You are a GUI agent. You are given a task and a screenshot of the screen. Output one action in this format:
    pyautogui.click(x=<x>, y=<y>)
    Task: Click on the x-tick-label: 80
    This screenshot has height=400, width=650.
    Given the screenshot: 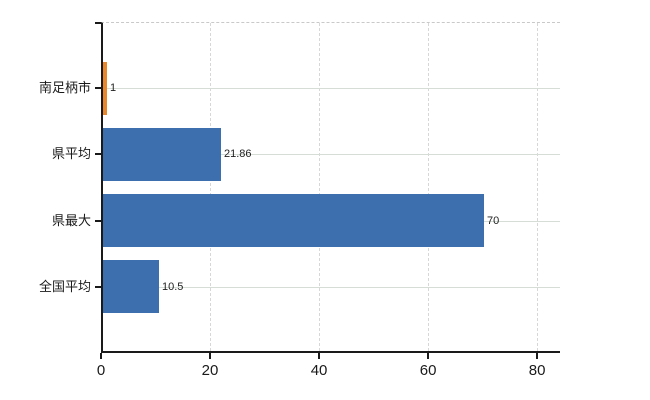 What is the action you would take?
    pyautogui.click(x=537, y=370)
    